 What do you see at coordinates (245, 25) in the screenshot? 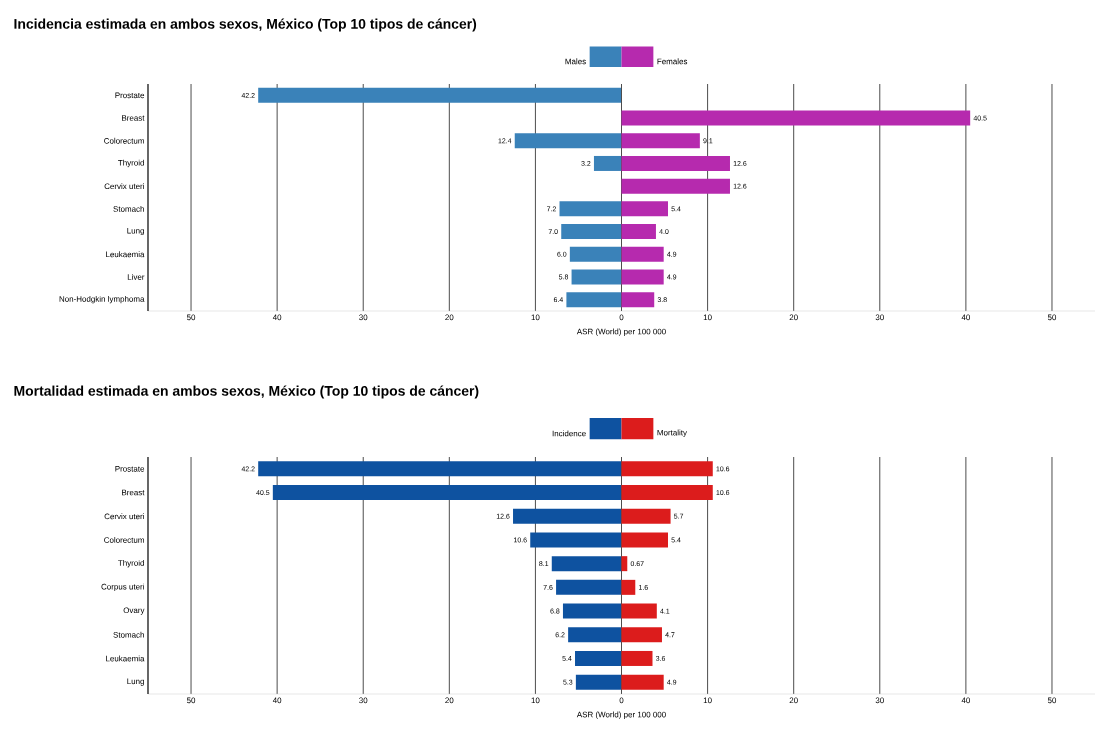
I see `chart-title: Incidencia estimada en ambos sexos, México (Top 10 tipos de cáncer)` at bounding box center [245, 25].